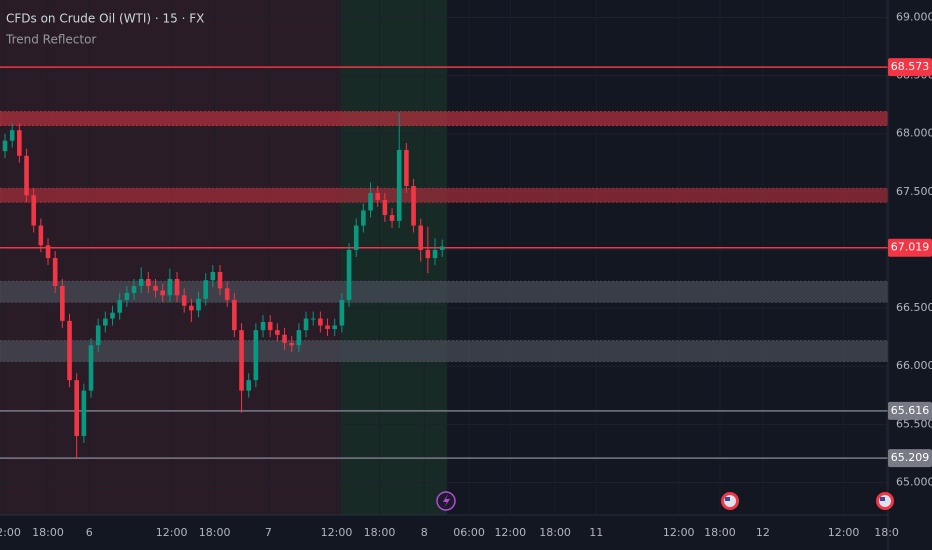 The image size is (932, 550). I want to click on x-tick-label: 11, so click(596, 532).